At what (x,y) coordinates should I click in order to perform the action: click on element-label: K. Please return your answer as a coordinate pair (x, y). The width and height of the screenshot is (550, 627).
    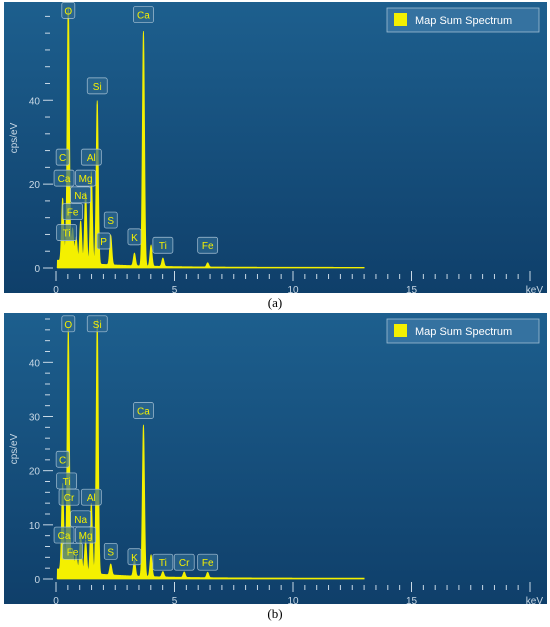
    Looking at the image, I should click on (134, 557).